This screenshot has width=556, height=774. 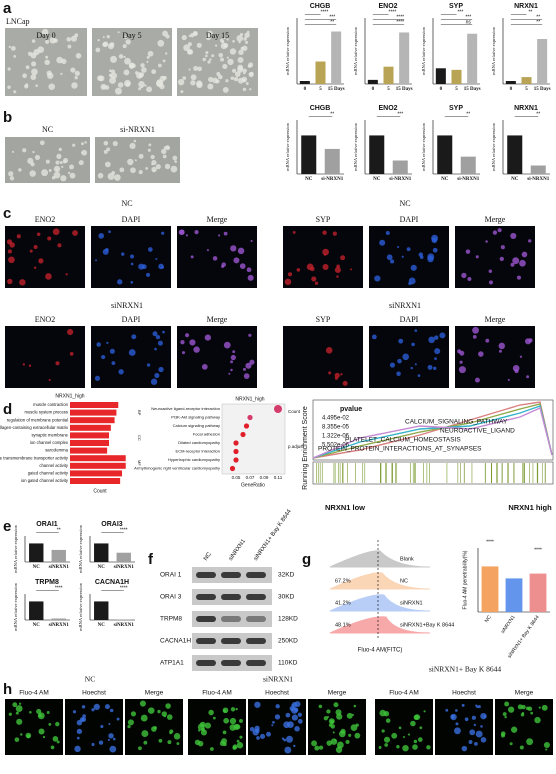 What do you see at coordinates (47, 582) in the screenshot?
I see `chart-title: TRPM8` at bounding box center [47, 582].